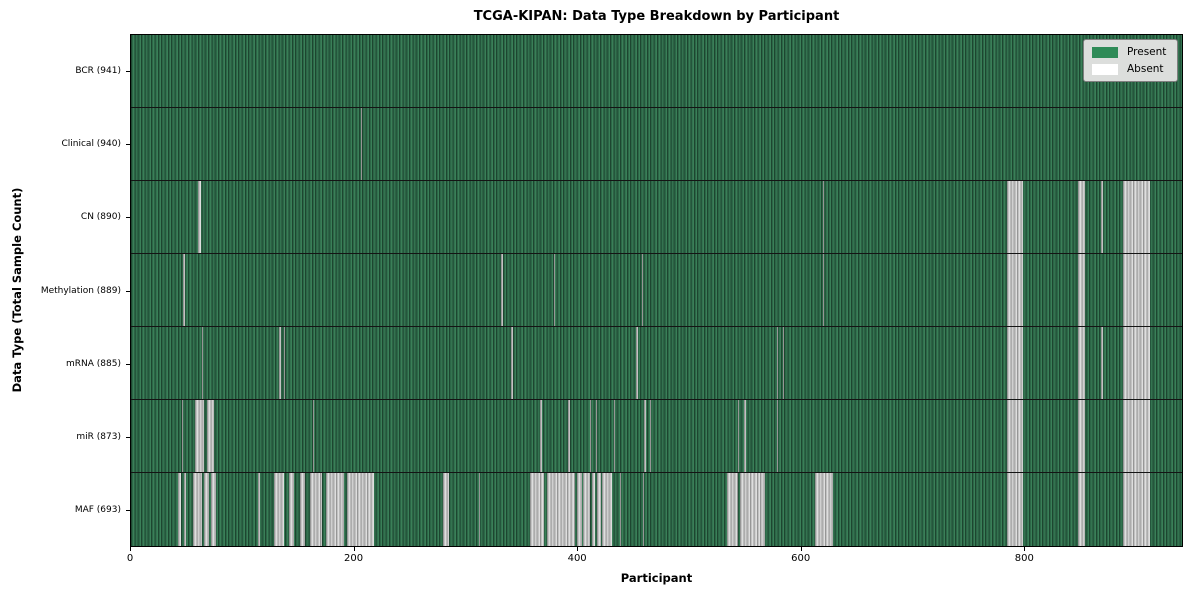 The width and height of the screenshot is (1200, 600). I want to click on heatmap-row-MAF, so click(656, 509).